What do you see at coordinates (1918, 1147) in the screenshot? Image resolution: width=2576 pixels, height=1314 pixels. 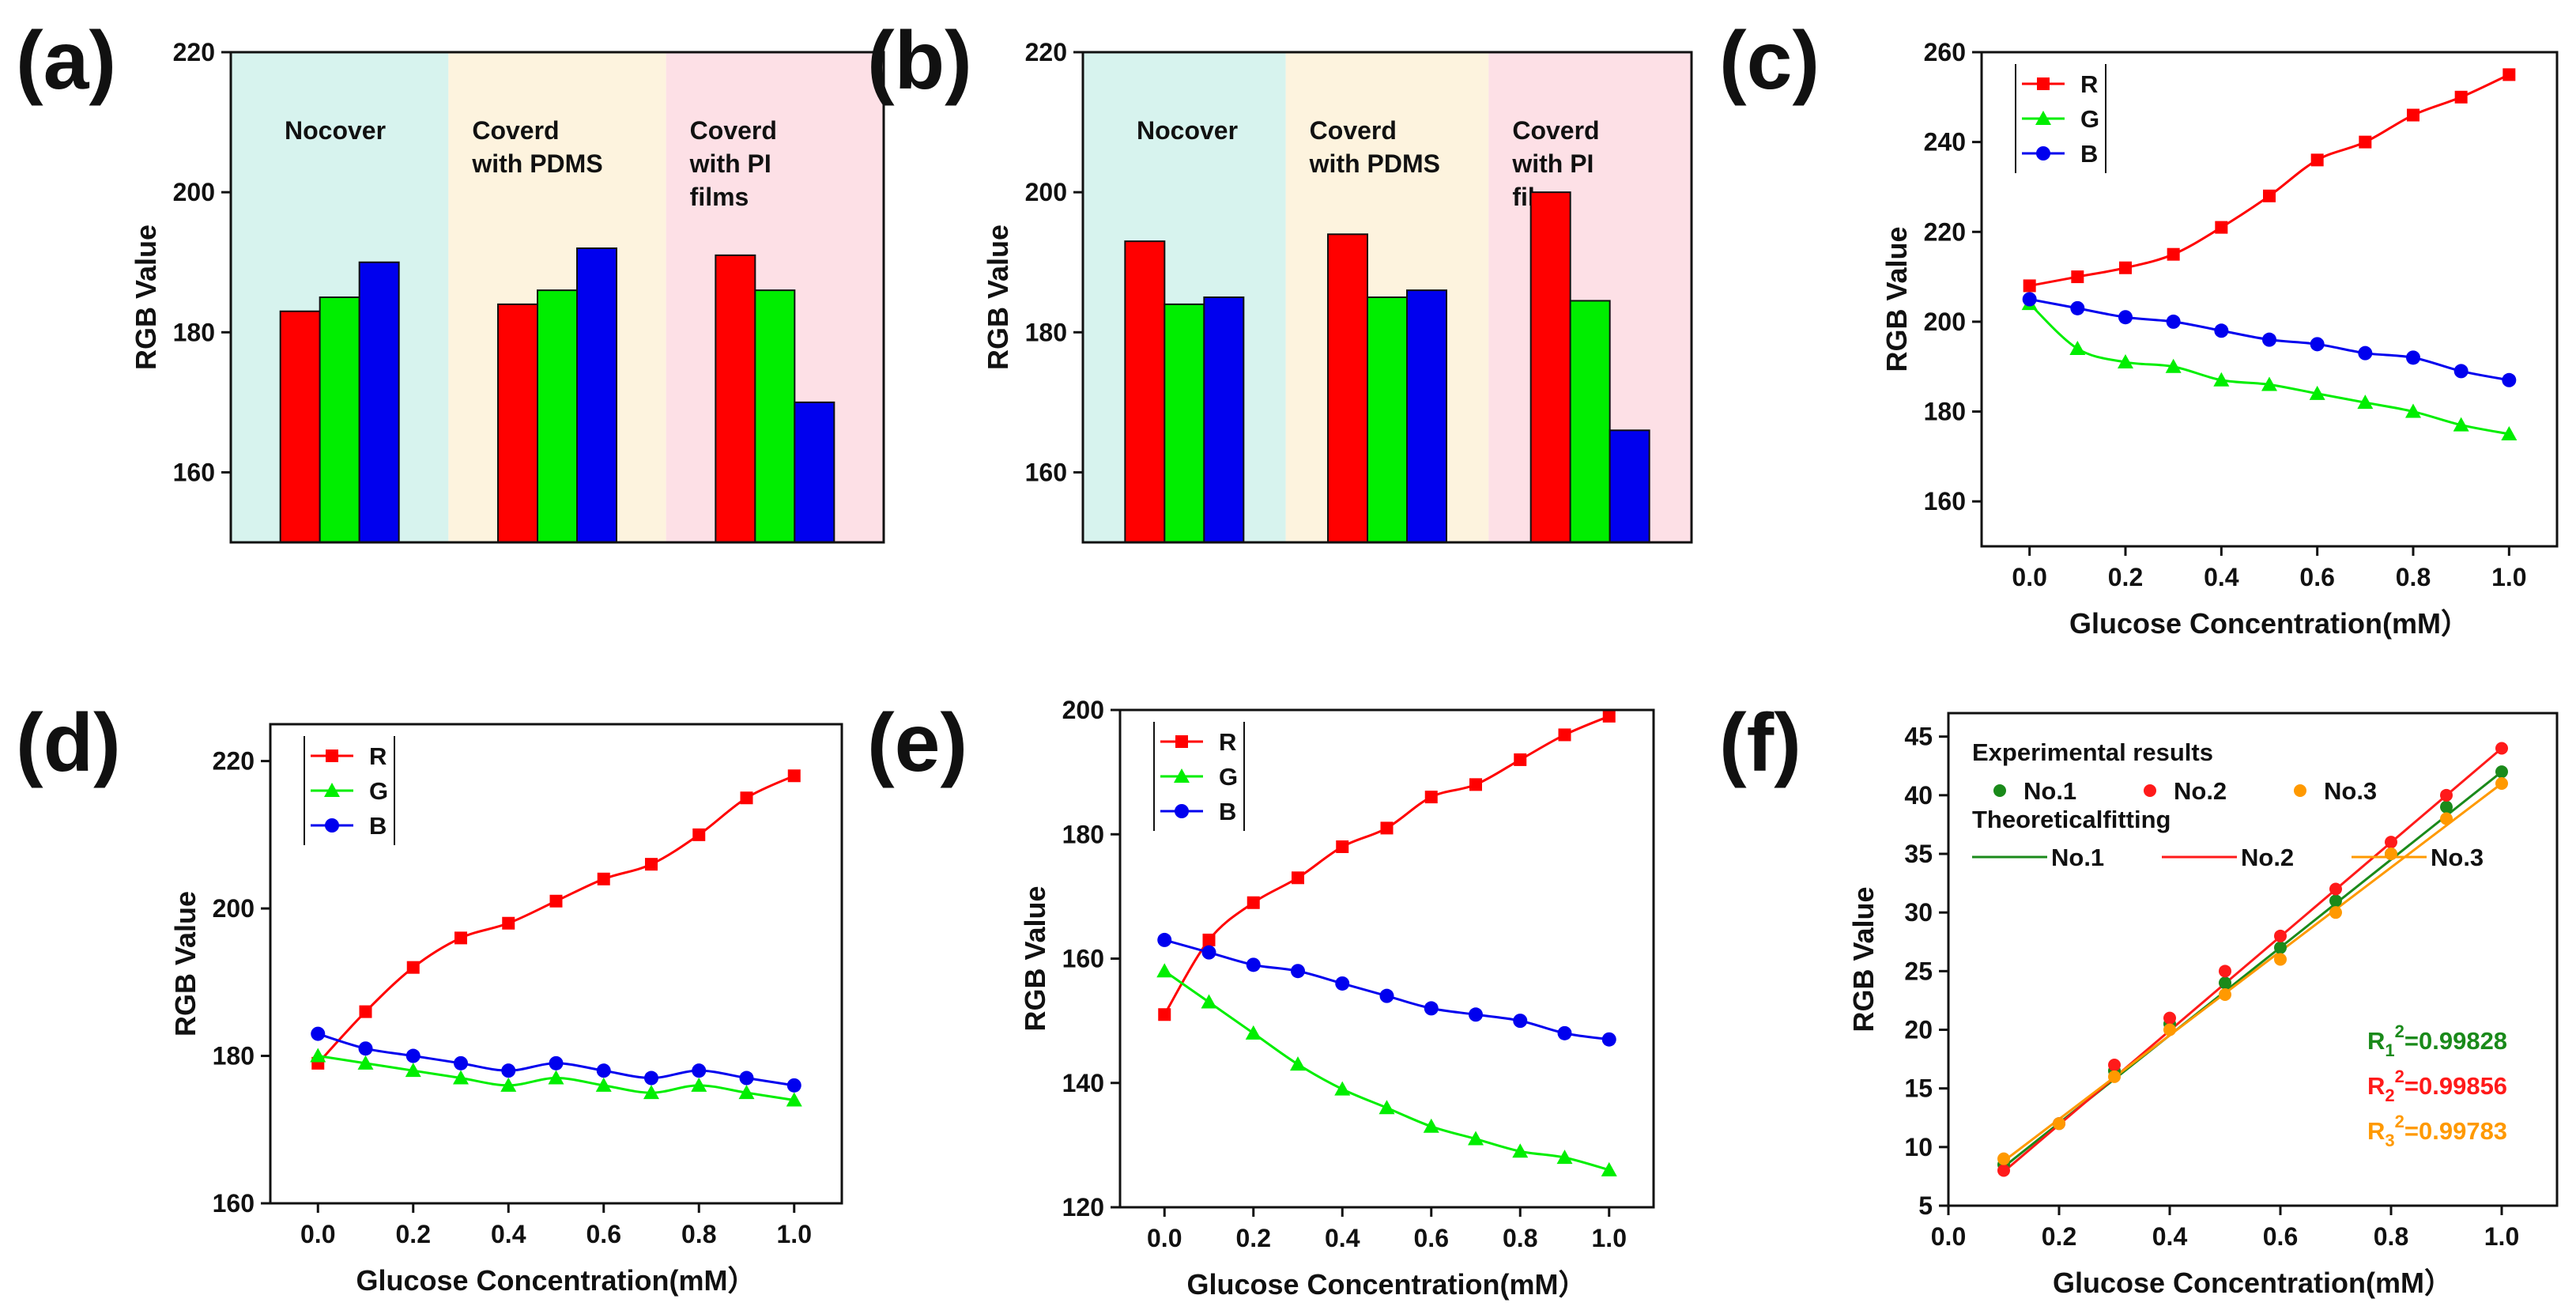 I see `y-tick-label: 10` at bounding box center [1918, 1147].